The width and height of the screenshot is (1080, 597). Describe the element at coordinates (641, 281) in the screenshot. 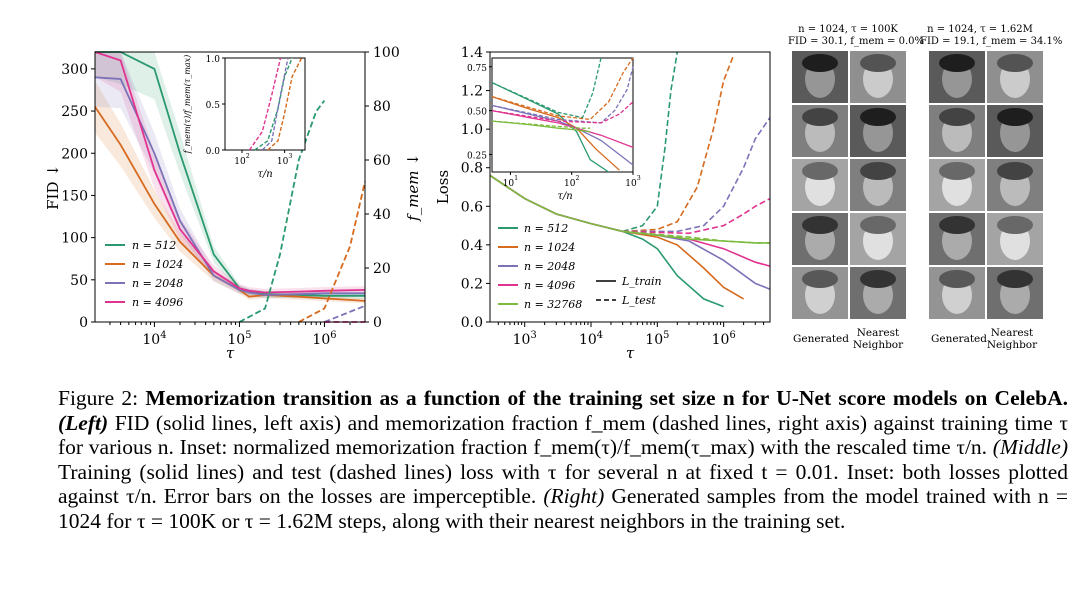

I see `middle-legend-style-label-0: L_train` at that location.